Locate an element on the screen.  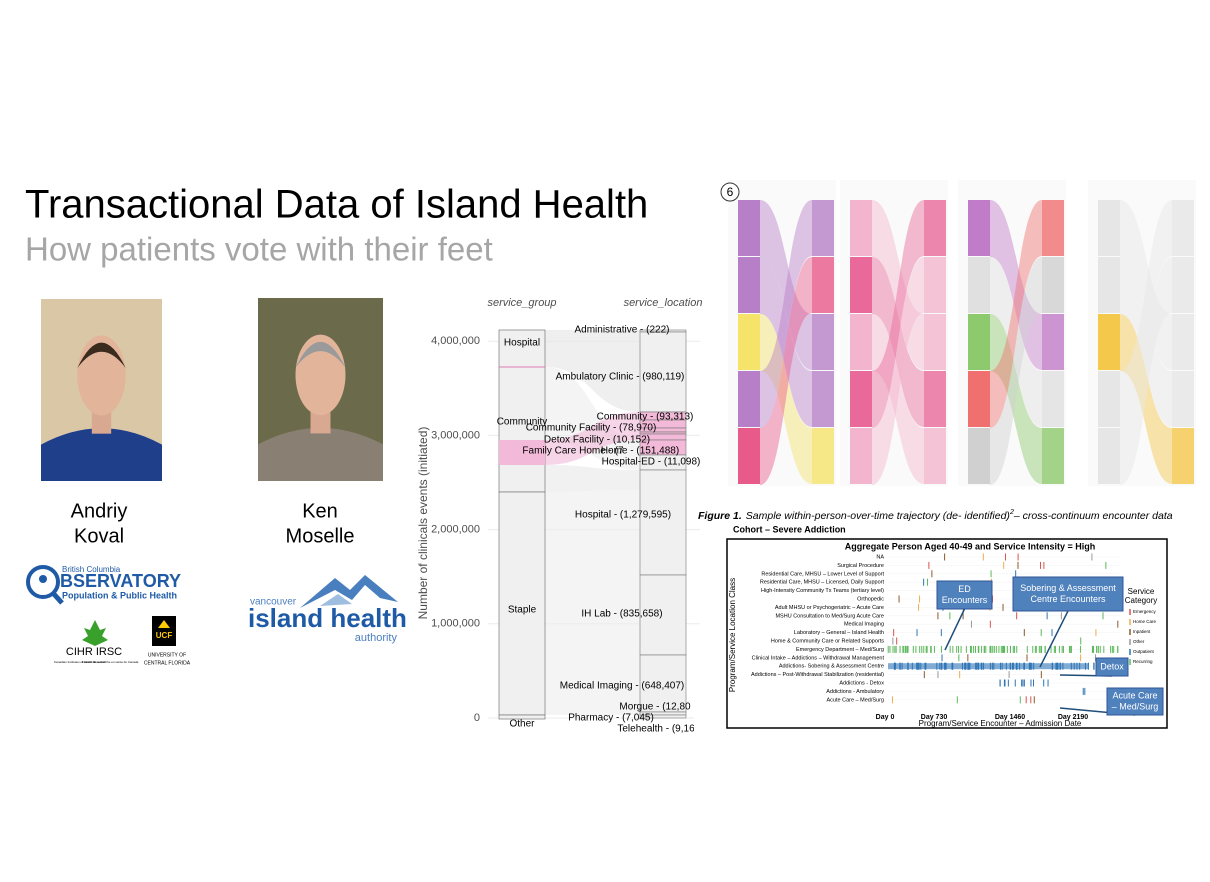
x-tick-label: Day 0 is located at coordinates (885, 717).